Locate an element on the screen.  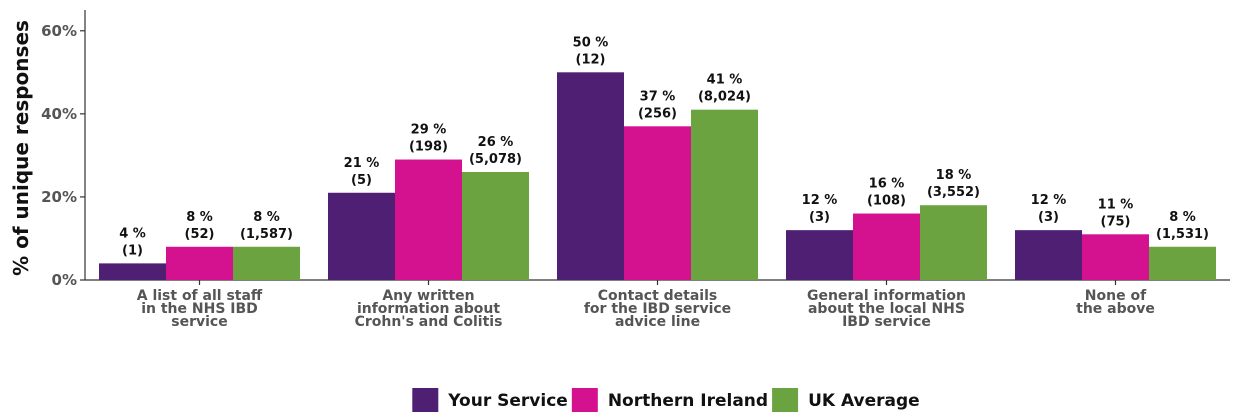
bar-count-label: (52) is located at coordinates (200, 234).